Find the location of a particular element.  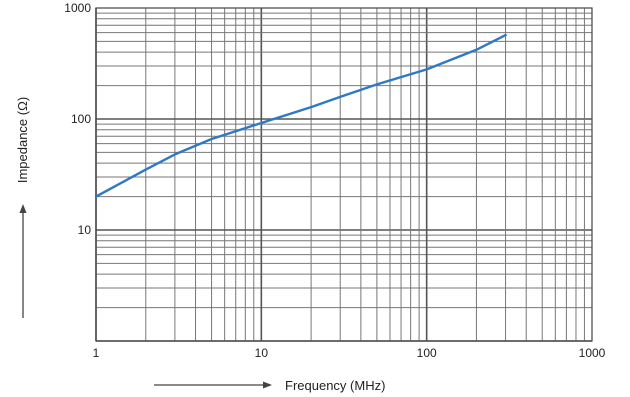

x-tick-label: 1 is located at coordinates (96, 353).